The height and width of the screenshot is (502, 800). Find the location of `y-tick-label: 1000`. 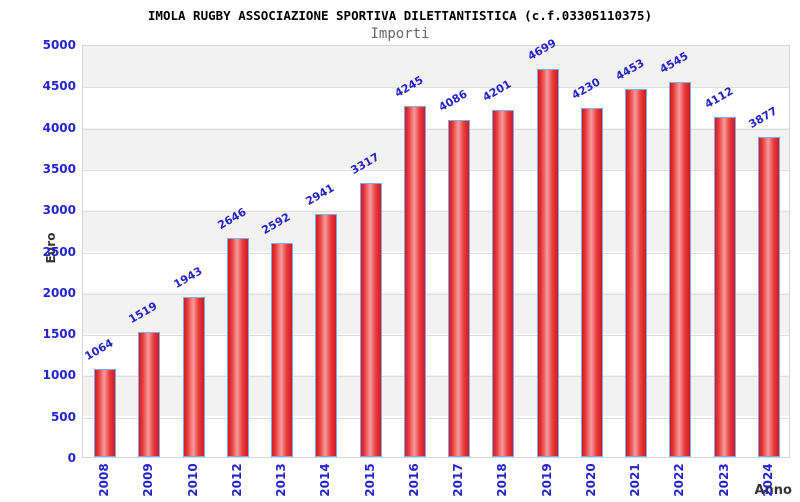

y-tick-label: 1000 is located at coordinates (59, 375).